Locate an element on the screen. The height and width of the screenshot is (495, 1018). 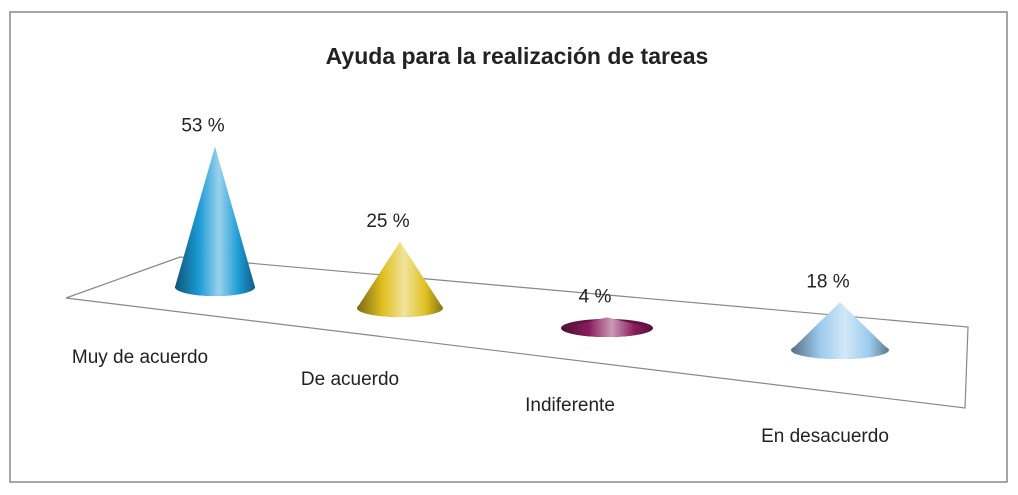
chart-title: Ayuda para la realización de tareas is located at coordinates (517, 56).